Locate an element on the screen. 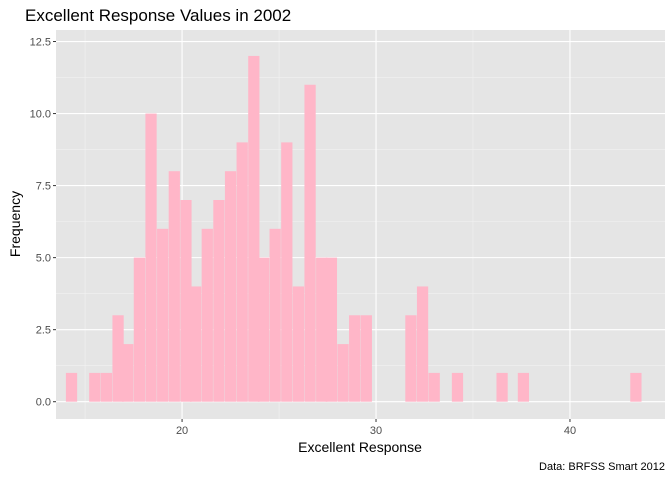 This screenshot has width=672, height=480. chart-title: Excellent Response Values in 2002 is located at coordinates (158, 15).